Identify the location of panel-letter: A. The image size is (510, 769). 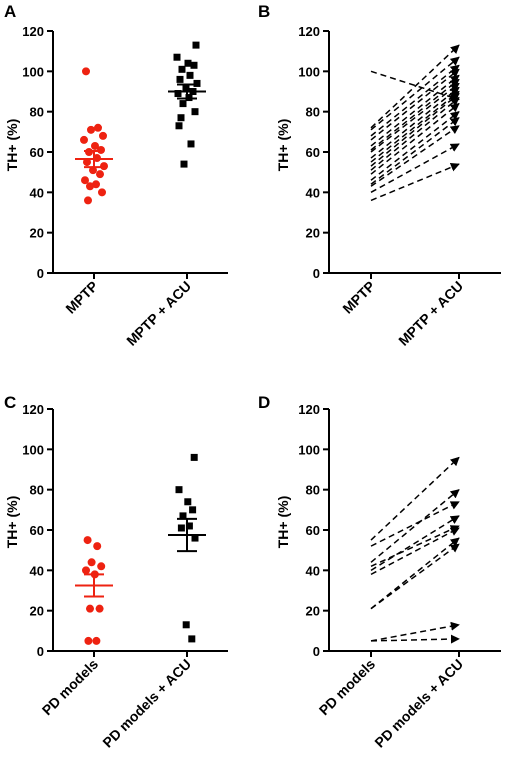
(10, 11).